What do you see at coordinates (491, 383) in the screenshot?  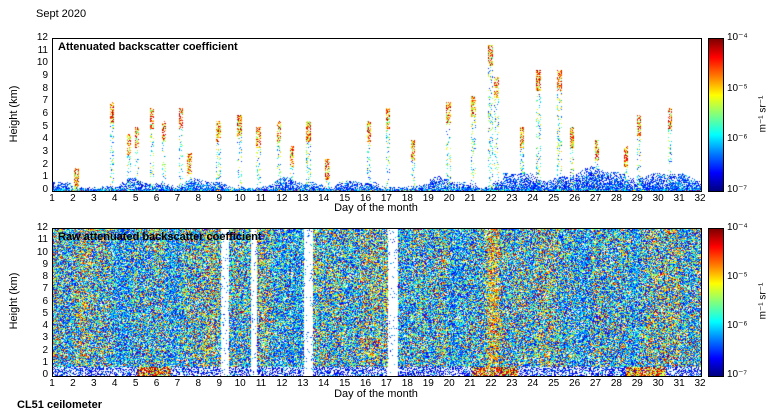 I see `x-tick-label: 22` at bounding box center [491, 383].